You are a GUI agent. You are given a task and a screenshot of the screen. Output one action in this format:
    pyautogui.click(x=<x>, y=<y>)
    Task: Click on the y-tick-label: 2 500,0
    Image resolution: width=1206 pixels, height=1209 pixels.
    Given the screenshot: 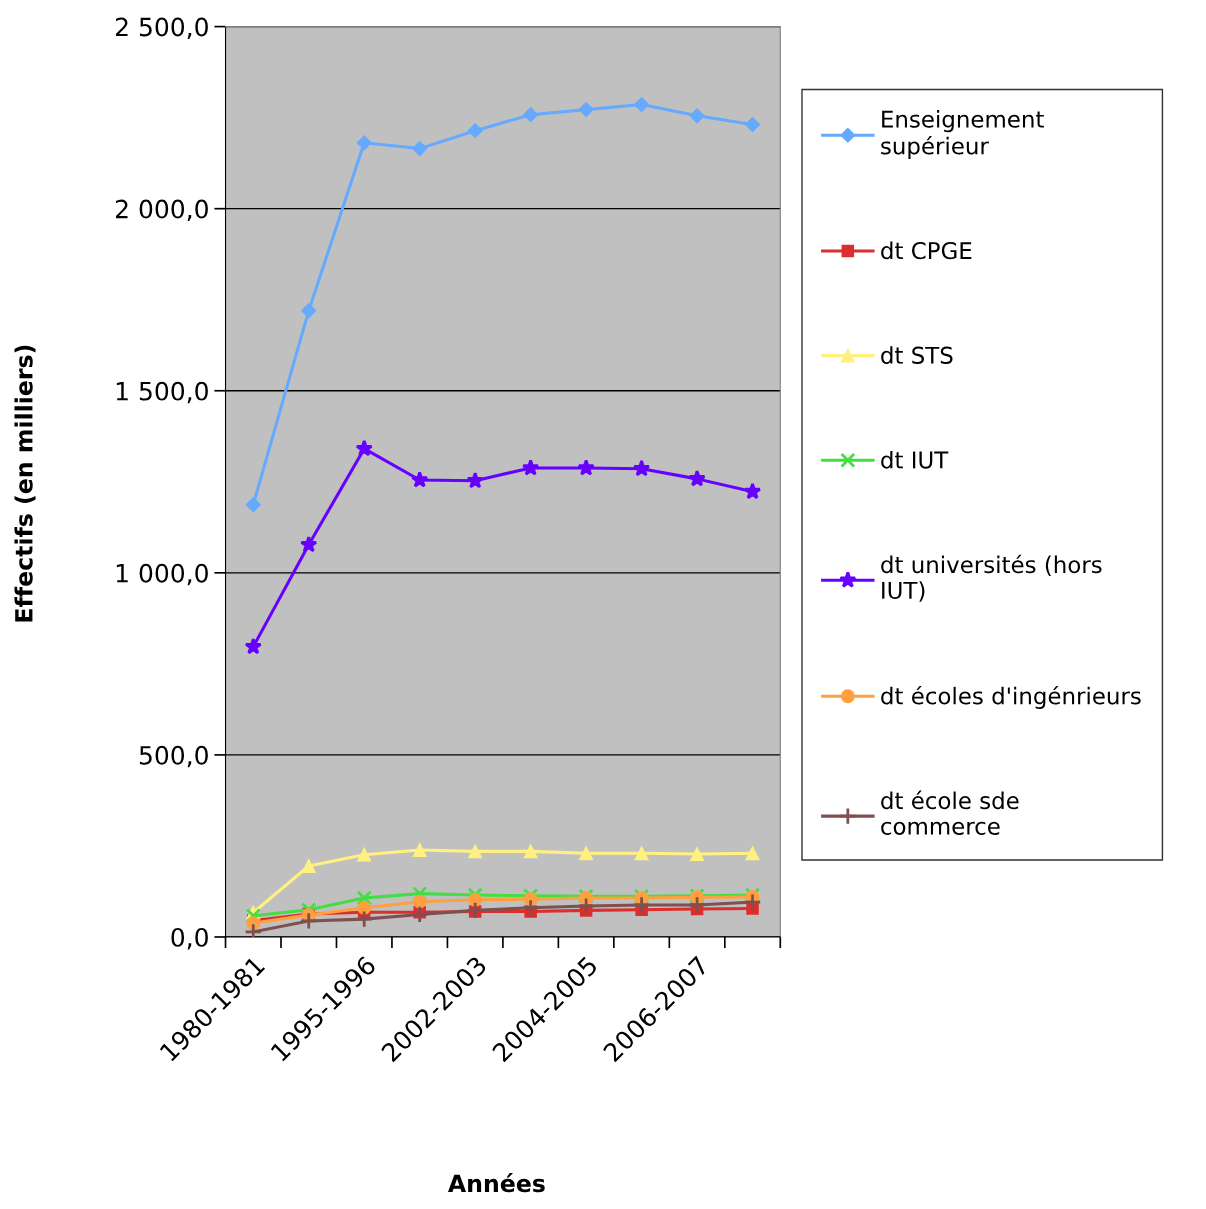 What is the action you would take?
    pyautogui.click(x=161, y=28)
    